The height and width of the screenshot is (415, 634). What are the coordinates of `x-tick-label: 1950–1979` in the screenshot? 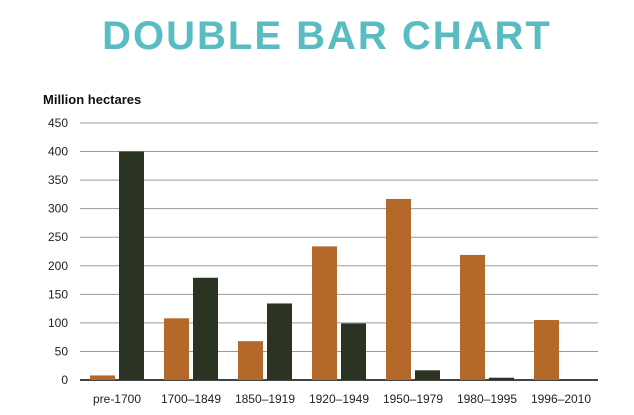 It's located at (413, 399).